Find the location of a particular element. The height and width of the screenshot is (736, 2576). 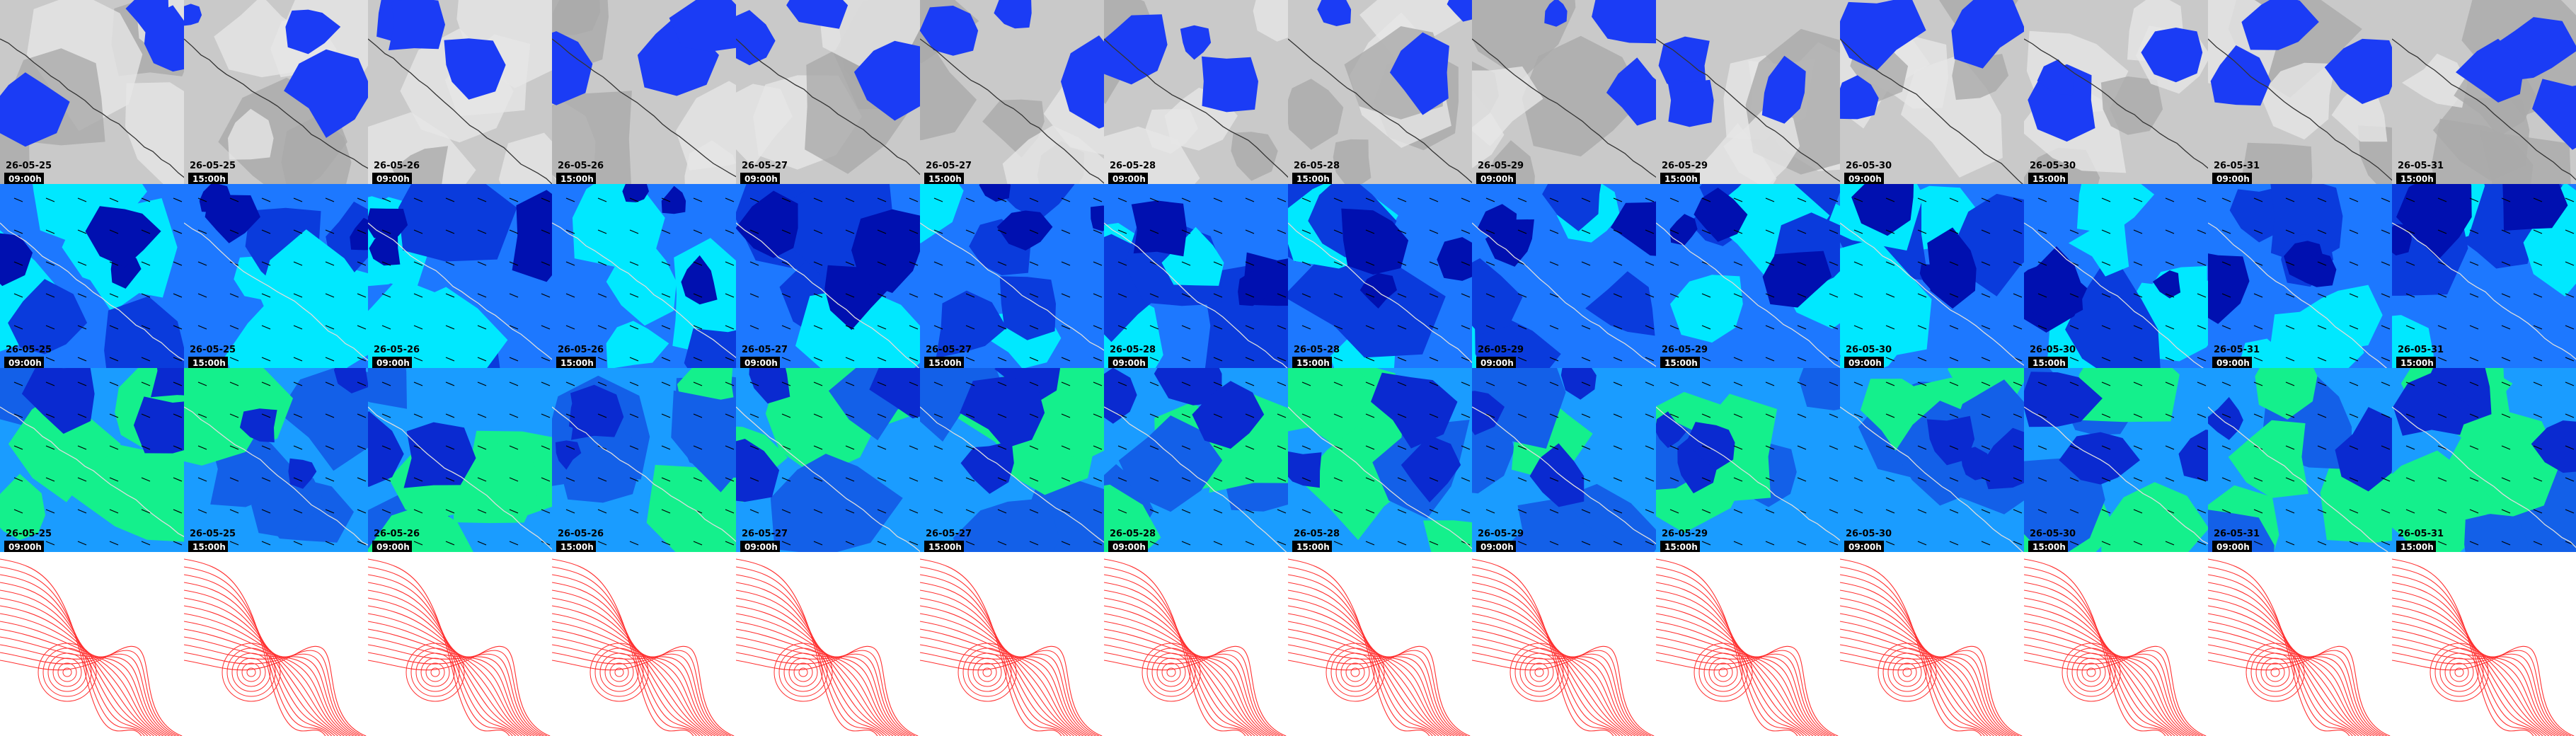

frame-date: 26-05-31 is located at coordinates (2421, 534).